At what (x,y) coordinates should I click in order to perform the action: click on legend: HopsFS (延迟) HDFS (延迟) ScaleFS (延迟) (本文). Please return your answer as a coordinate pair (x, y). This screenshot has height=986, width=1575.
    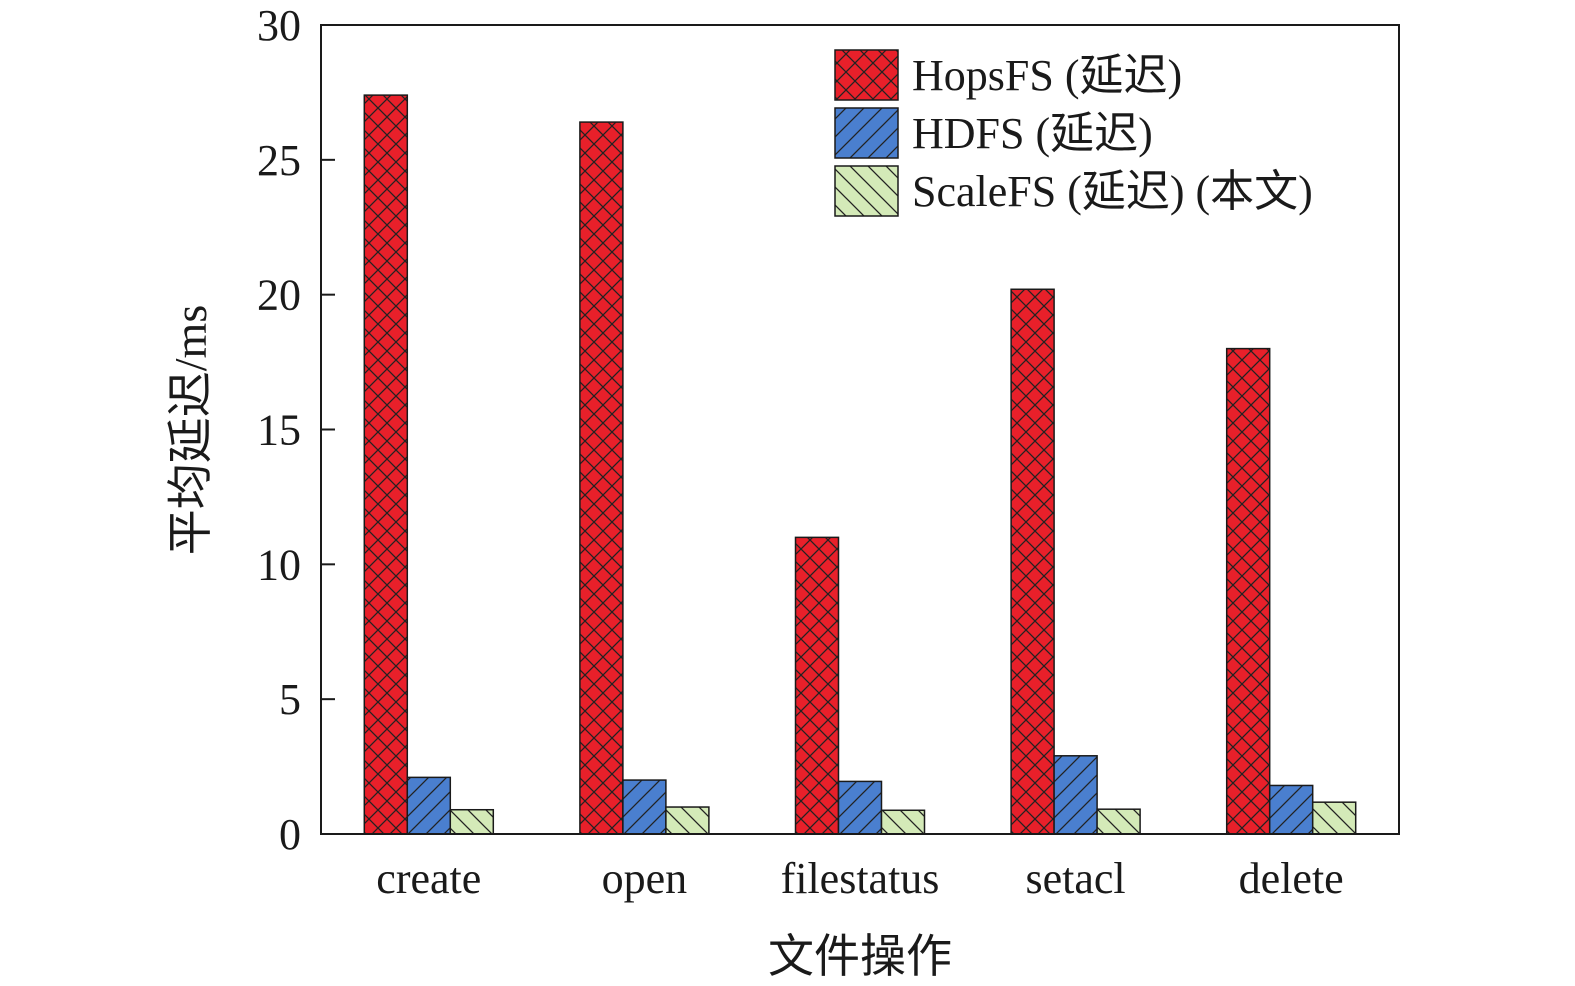
    Looking at the image, I should click on (1073, 133).